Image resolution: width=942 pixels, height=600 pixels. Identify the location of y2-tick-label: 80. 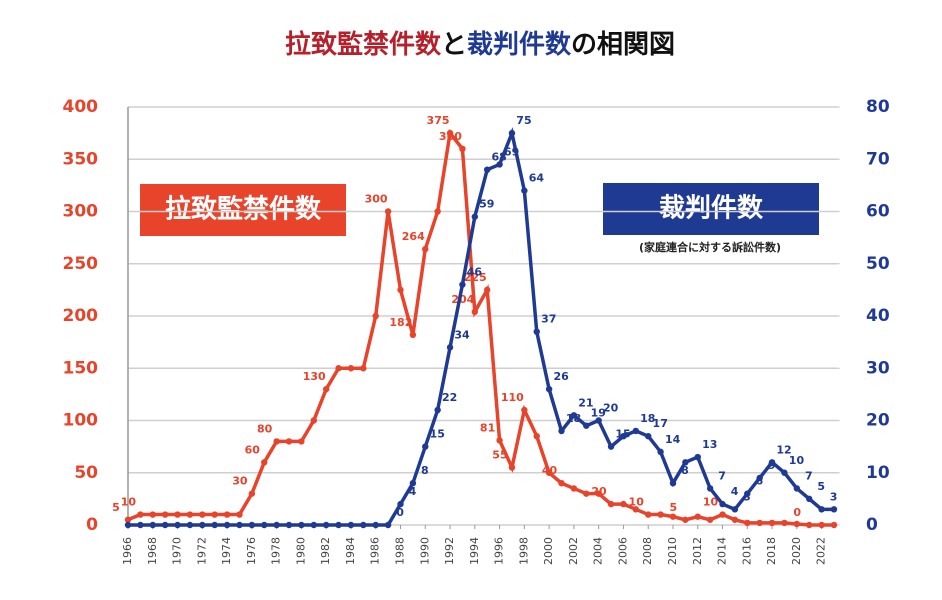
(878, 107).